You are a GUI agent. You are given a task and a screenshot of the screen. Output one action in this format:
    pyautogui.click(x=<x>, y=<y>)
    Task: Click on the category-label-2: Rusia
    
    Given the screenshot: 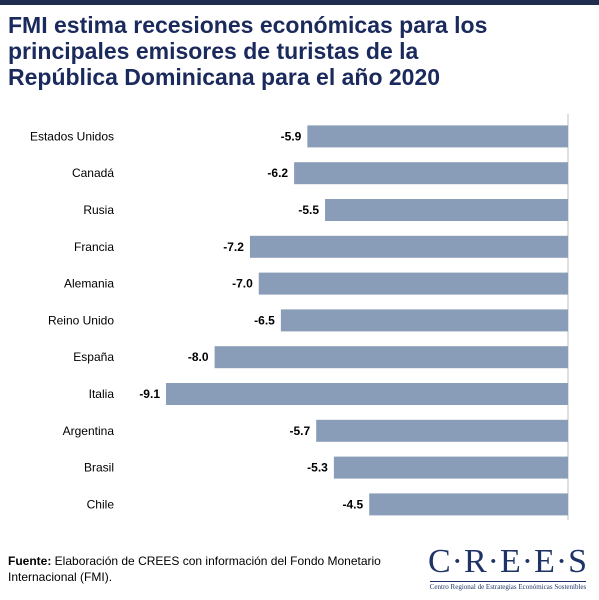 What is the action you would take?
    pyautogui.click(x=98, y=210)
    